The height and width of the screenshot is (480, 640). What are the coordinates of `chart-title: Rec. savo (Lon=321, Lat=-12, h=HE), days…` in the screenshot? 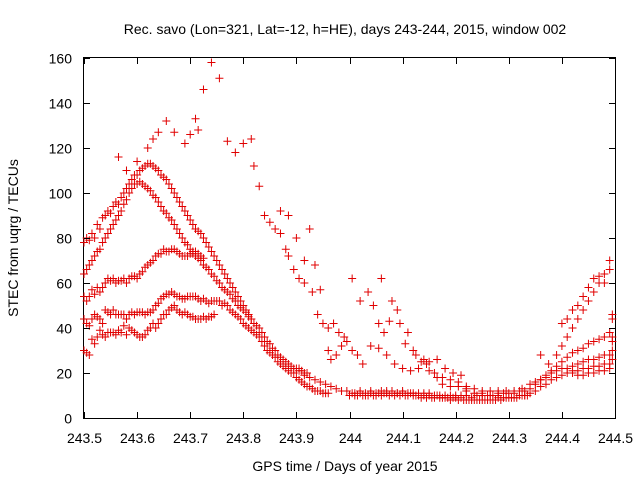 It's located at (345, 29).